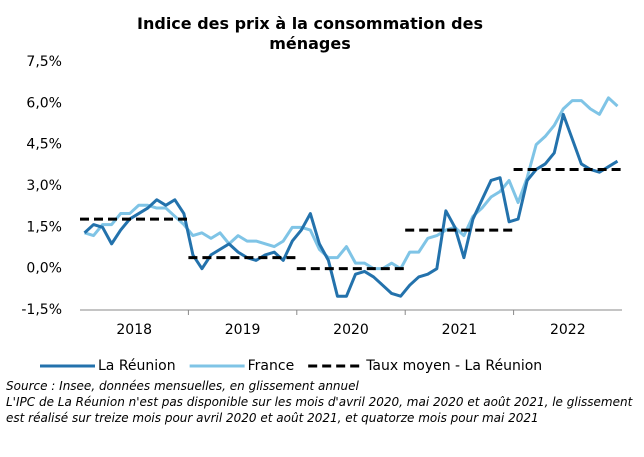 The width and height of the screenshot is (644, 457). Describe the element at coordinates (243, 330) in the screenshot. I see `x-tick-label: 2019` at that location.